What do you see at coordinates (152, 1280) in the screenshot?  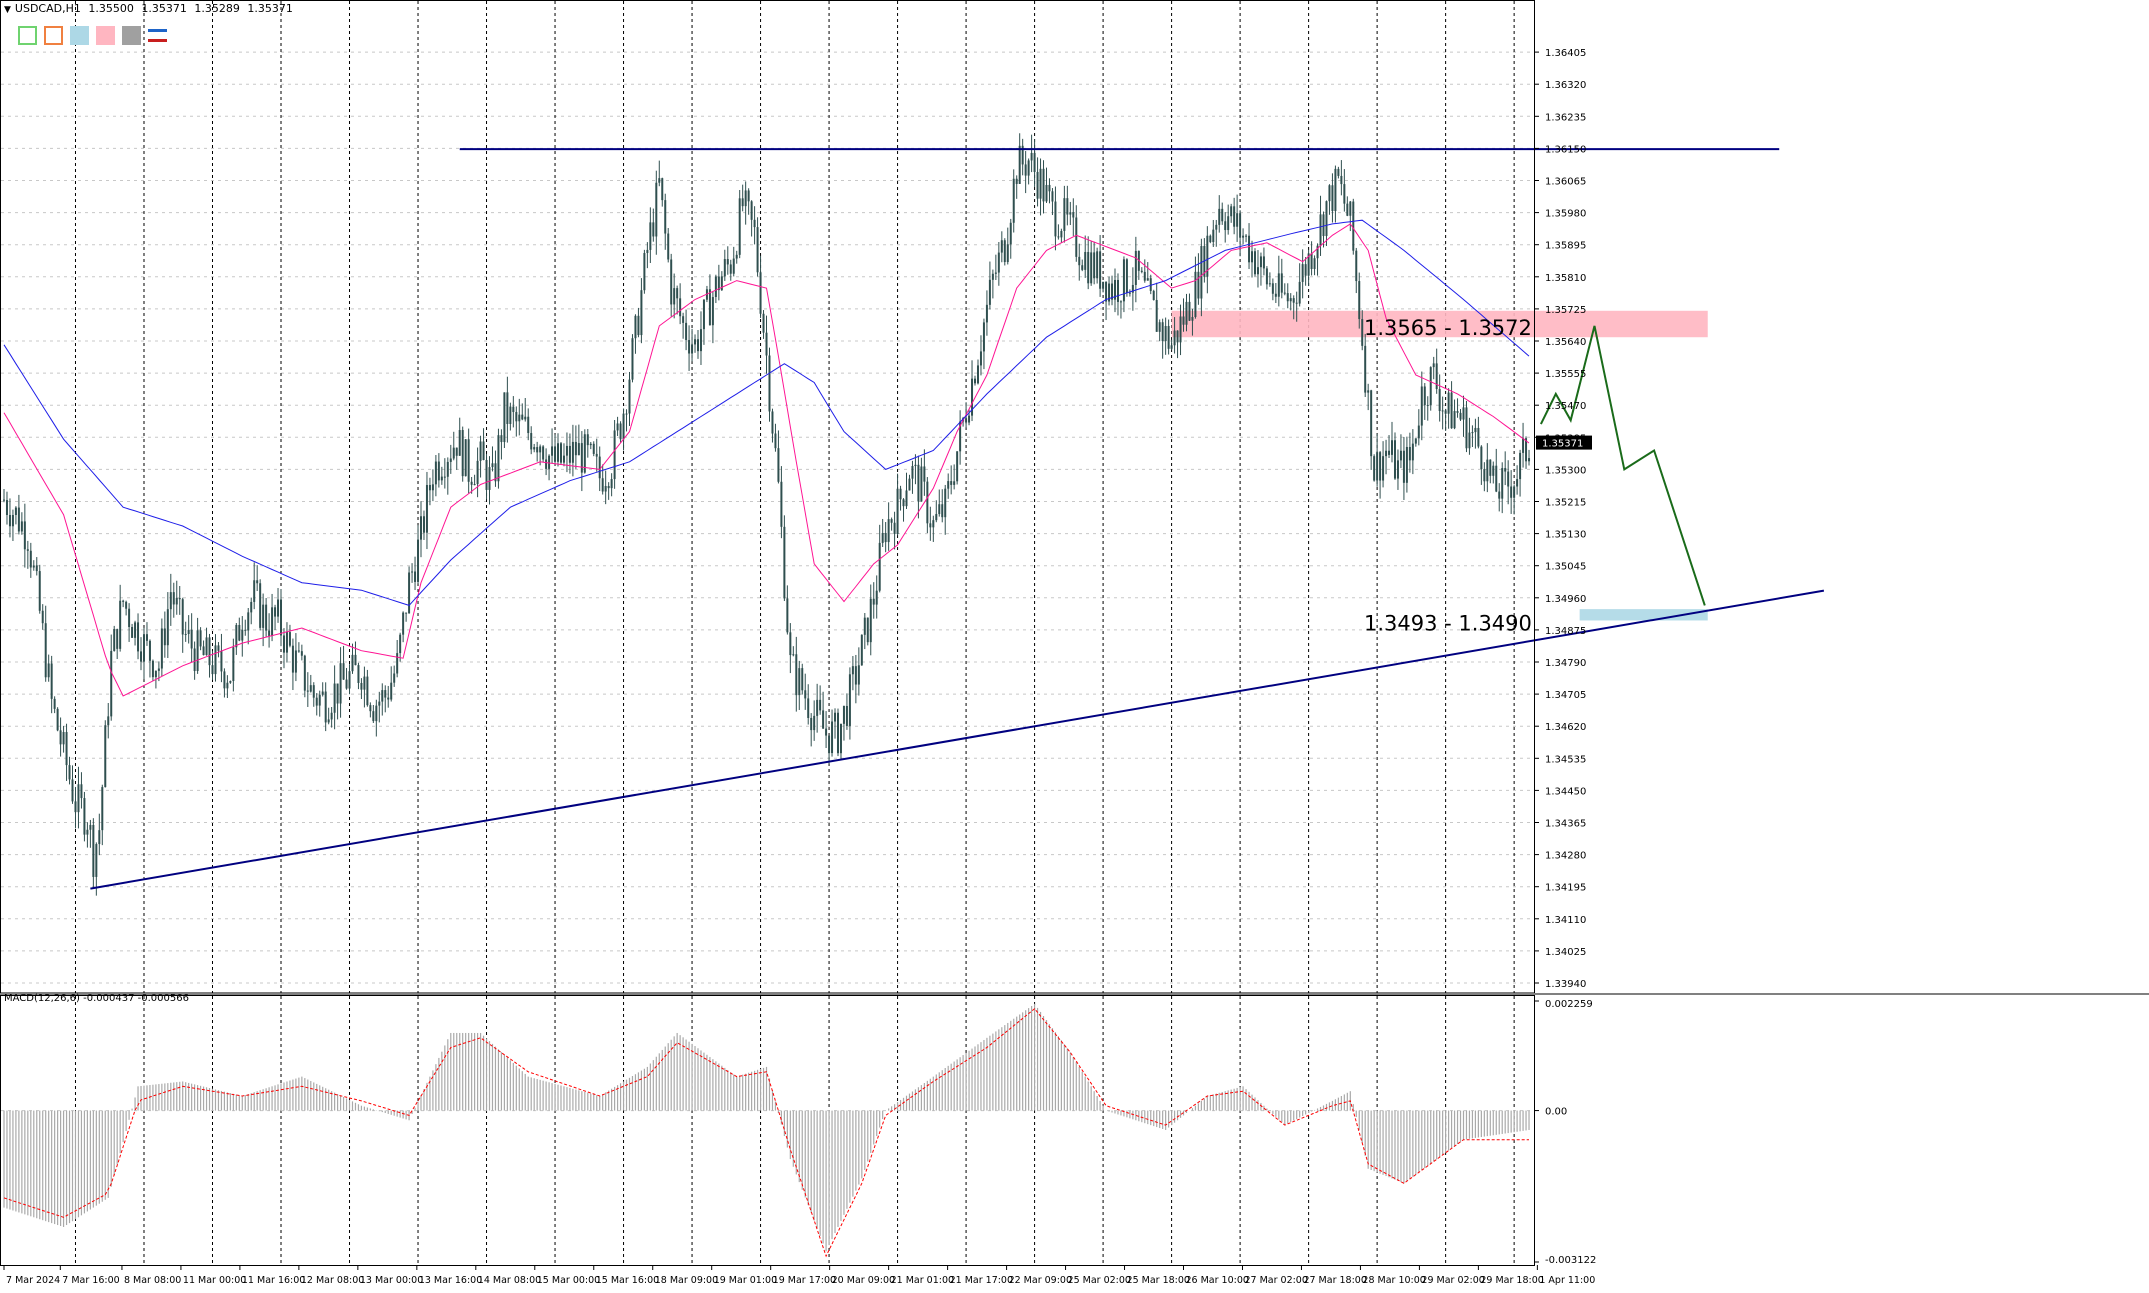 I see `time-tick-label: 8 Mar 08:00` at bounding box center [152, 1280].